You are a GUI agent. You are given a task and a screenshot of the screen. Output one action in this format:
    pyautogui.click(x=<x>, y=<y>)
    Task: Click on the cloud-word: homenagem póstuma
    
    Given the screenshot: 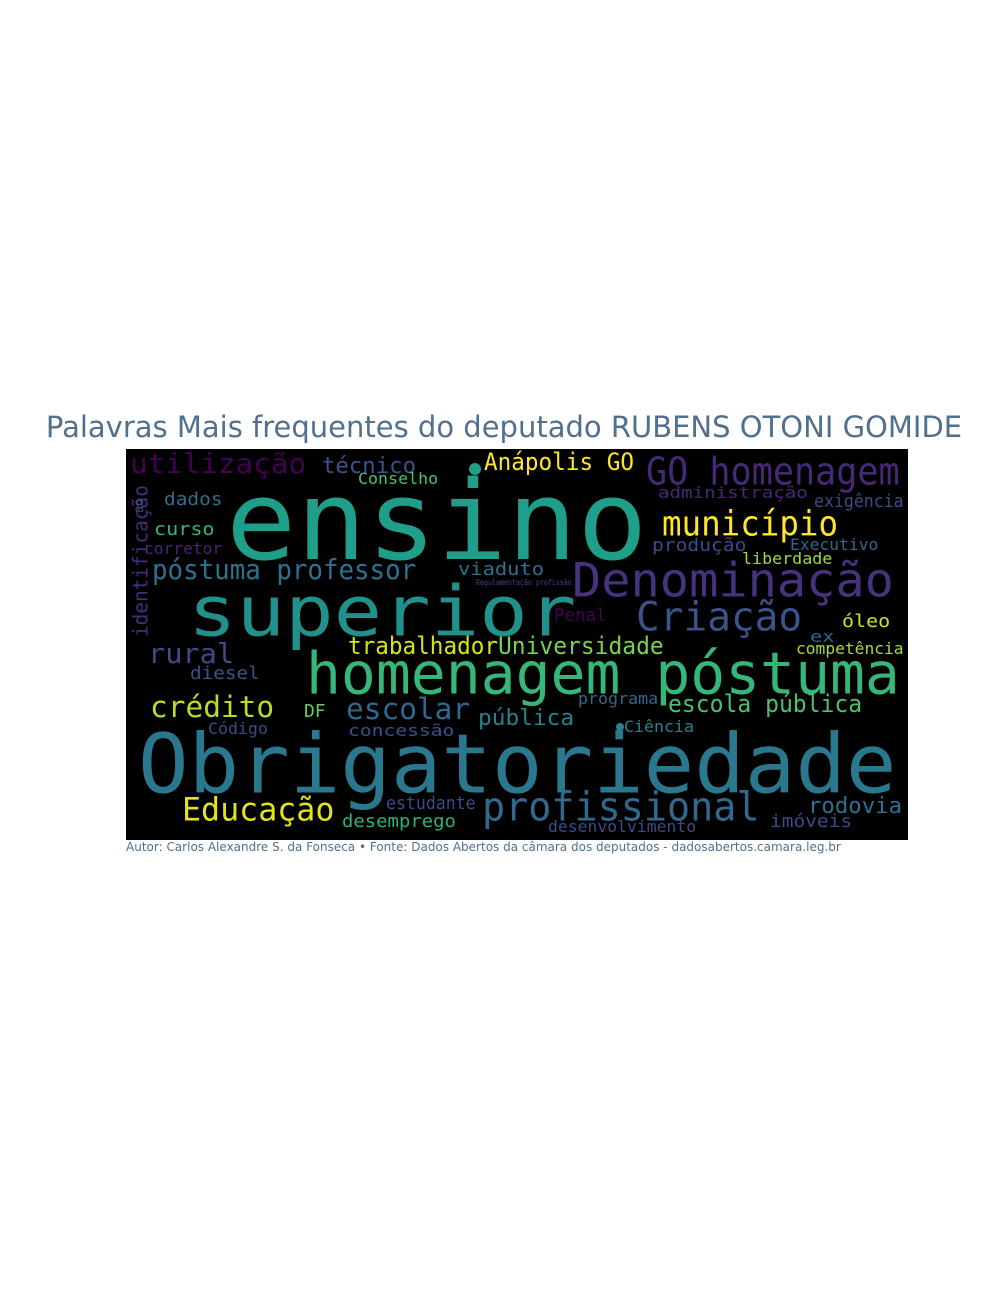 What is the action you would take?
    pyautogui.click(x=603, y=673)
    